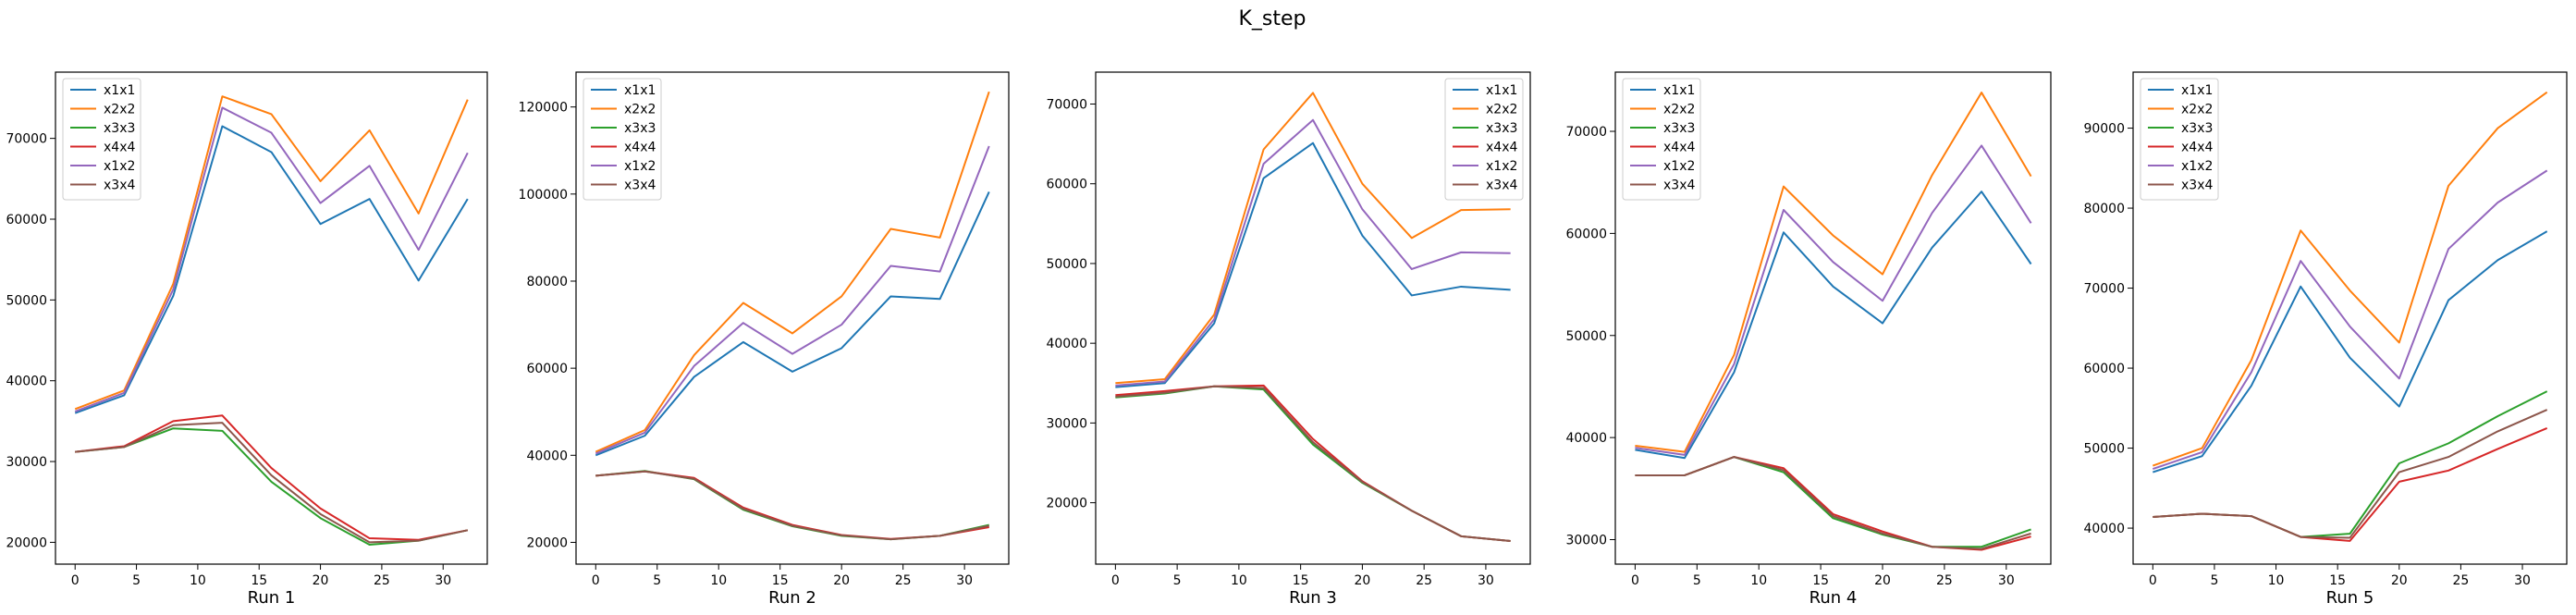  Describe the element at coordinates (2350, 598) in the screenshot. I see `x-axis-label: Run 5` at that location.